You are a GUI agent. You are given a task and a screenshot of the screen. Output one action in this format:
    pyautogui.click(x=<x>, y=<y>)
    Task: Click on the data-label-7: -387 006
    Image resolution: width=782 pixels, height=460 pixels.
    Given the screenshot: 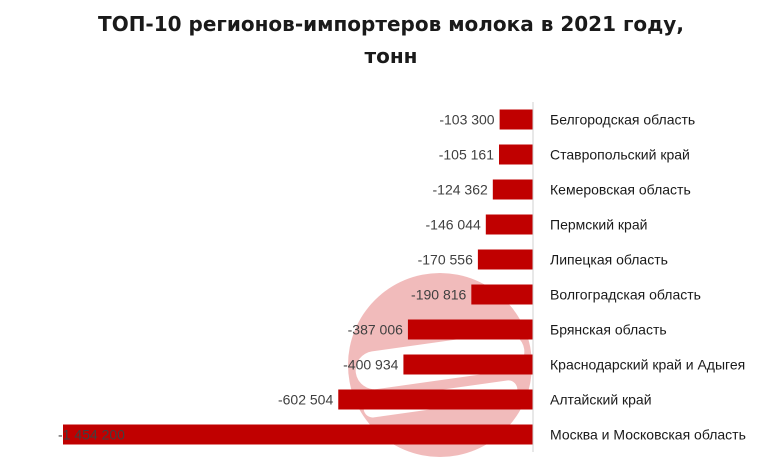 What is the action you would take?
    pyautogui.click(x=375, y=330)
    